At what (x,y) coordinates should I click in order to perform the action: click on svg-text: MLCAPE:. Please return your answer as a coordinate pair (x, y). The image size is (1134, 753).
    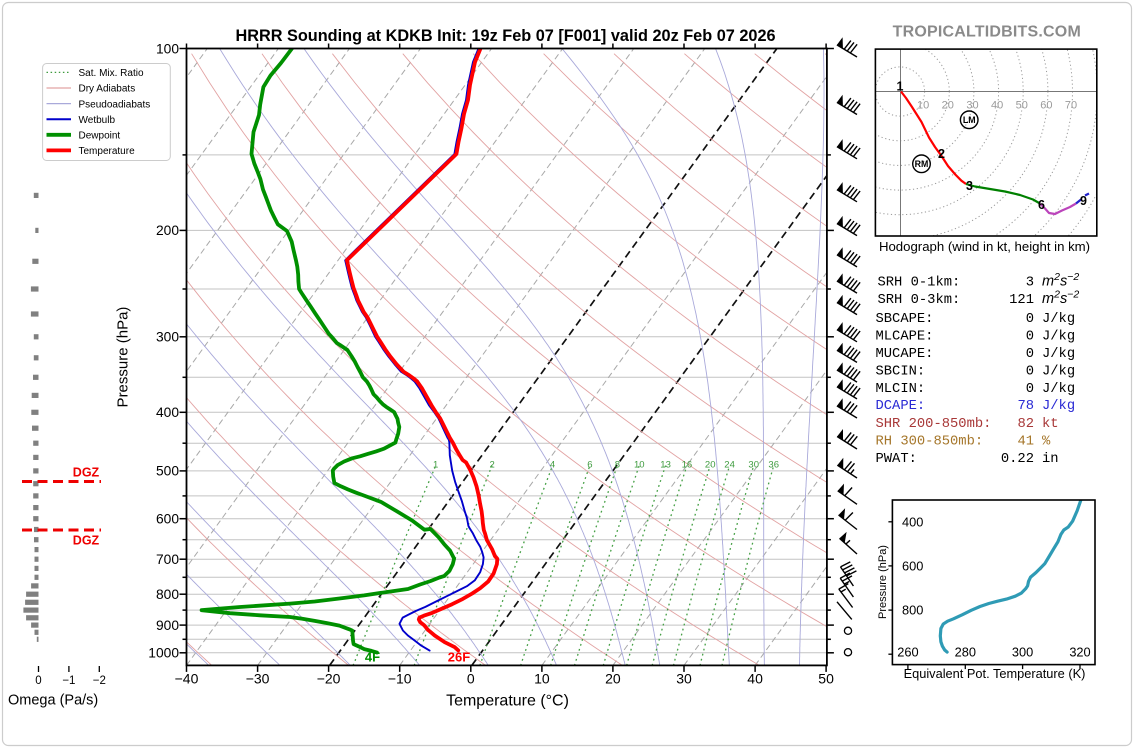
    Looking at the image, I should click on (905, 337).